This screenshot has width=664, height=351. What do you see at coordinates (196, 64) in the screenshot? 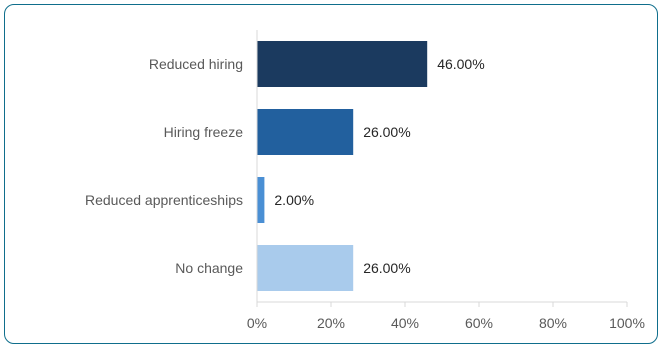
I see `category-label: Reduced hiring` at bounding box center [196, 64].